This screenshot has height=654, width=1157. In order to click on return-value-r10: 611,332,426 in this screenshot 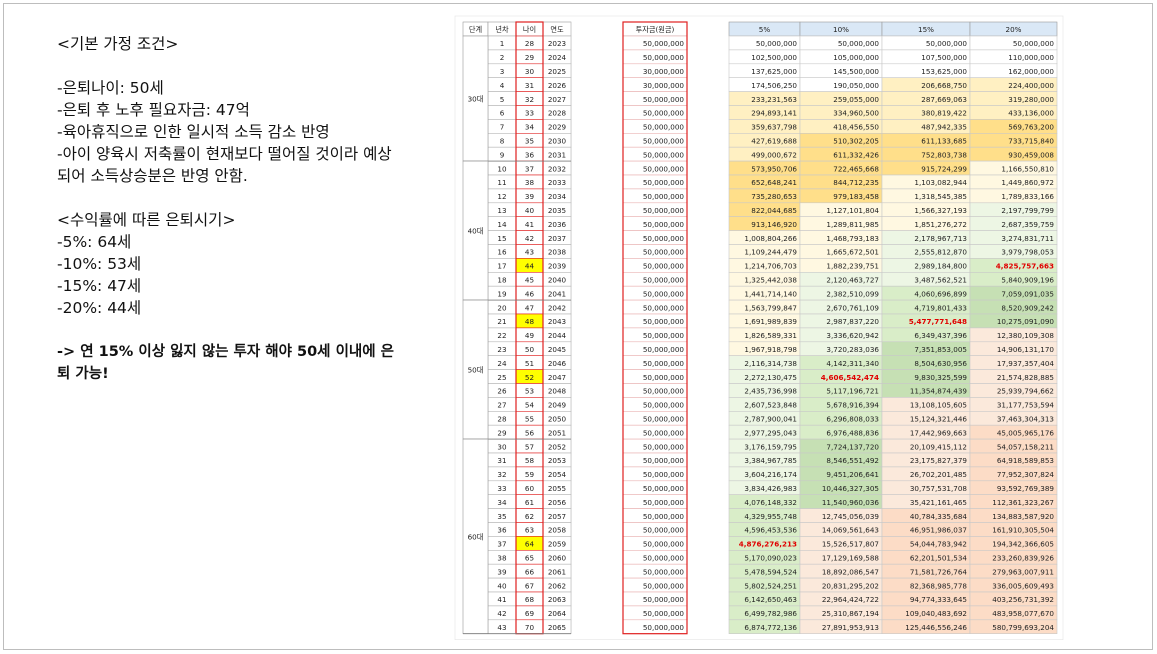, I will do `click(856, 154)`.